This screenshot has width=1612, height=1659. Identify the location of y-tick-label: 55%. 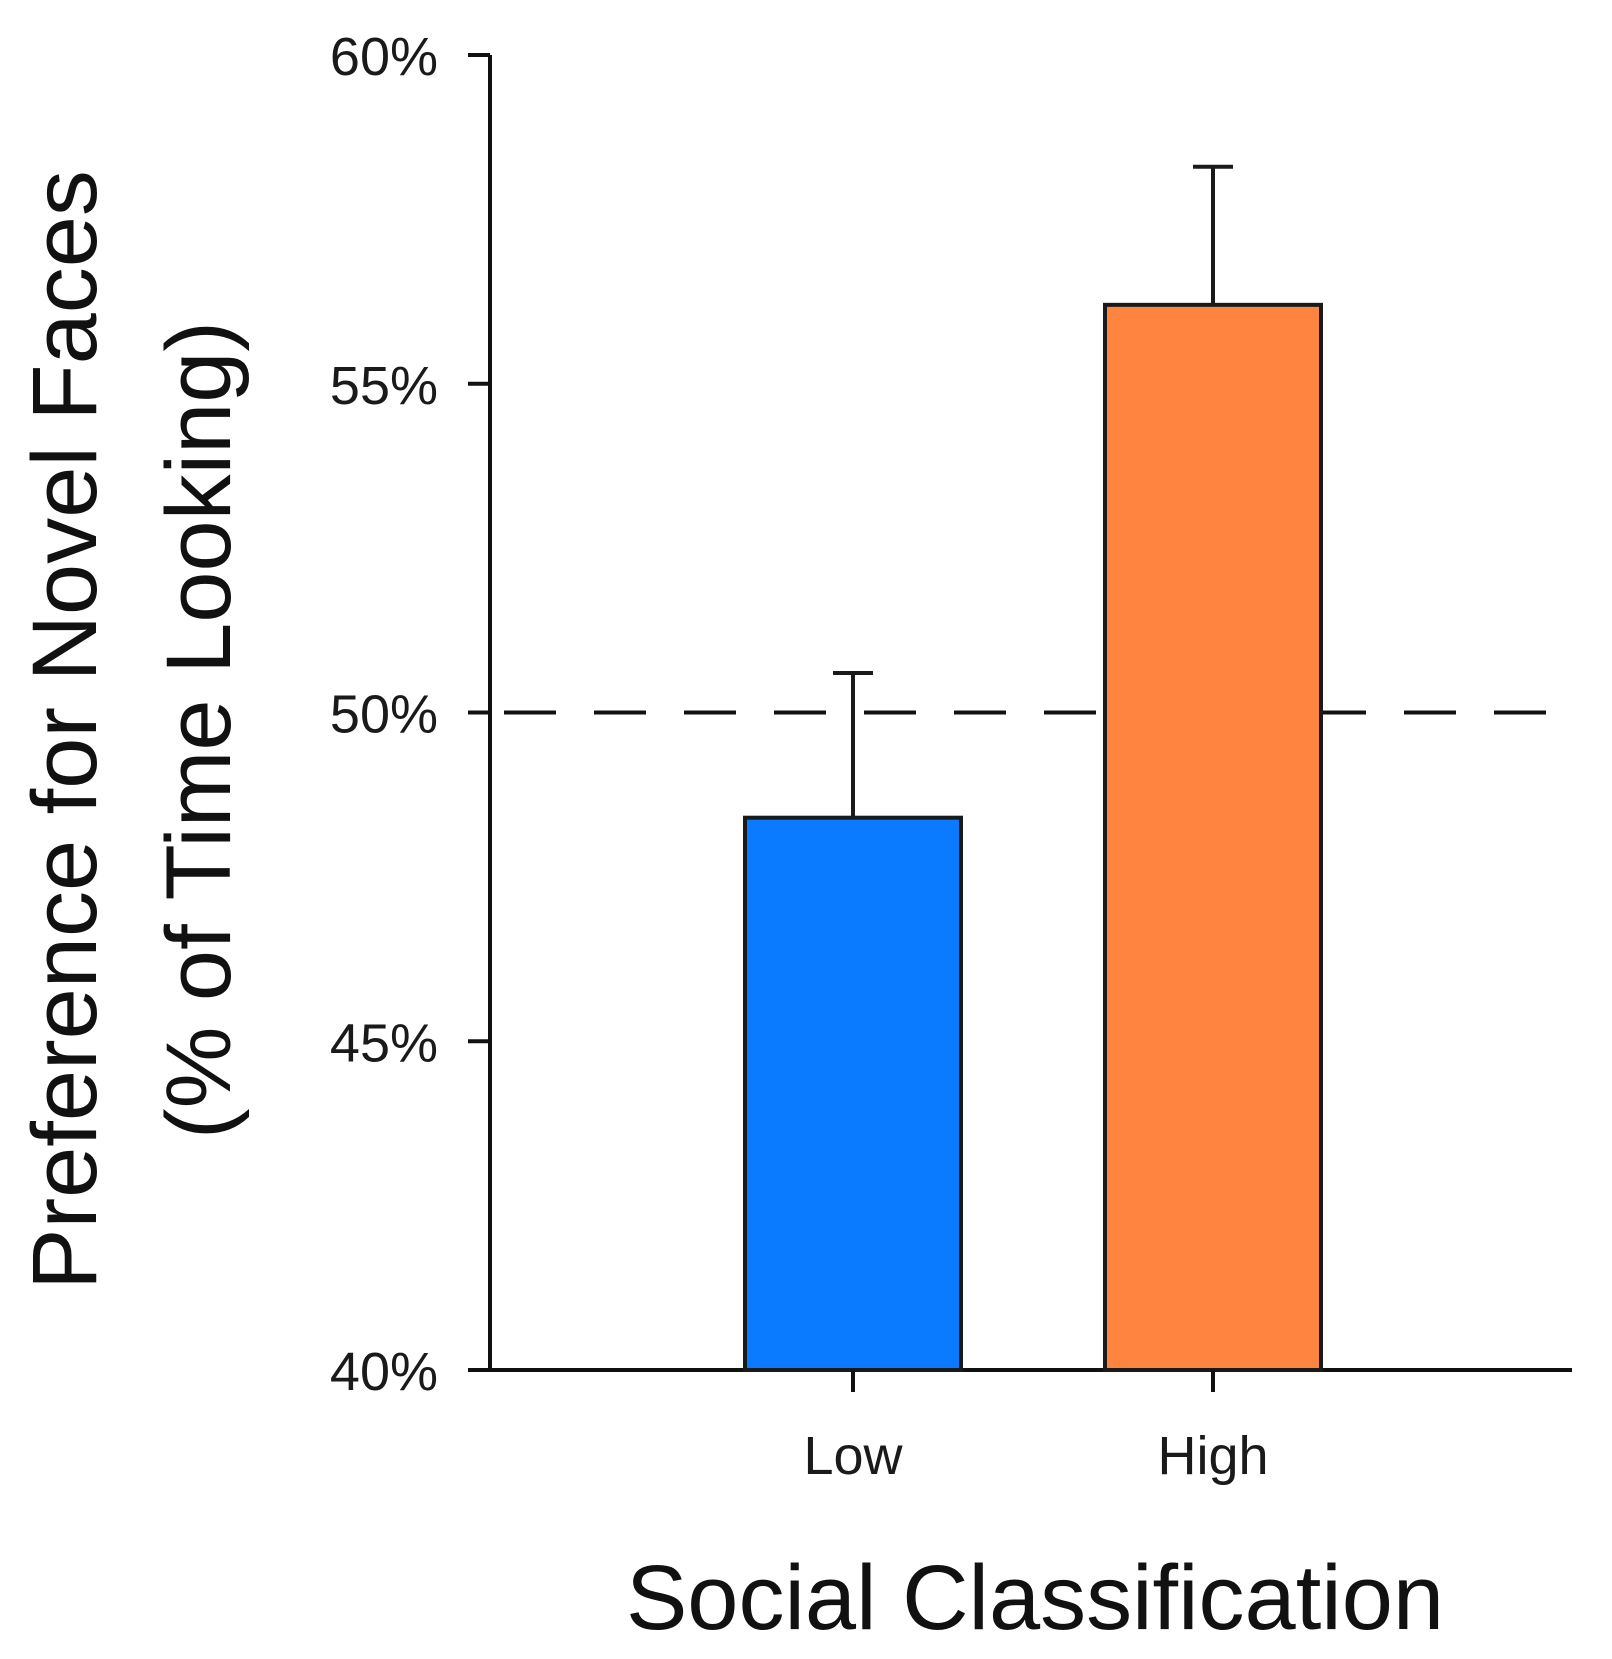
(384, 386).